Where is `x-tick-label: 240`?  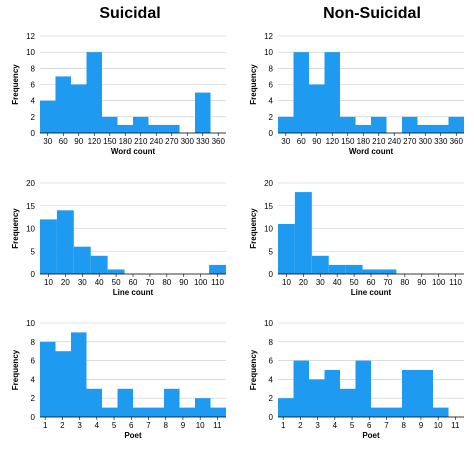
x-tick-label: 240 is located at coordinates (157, 141).